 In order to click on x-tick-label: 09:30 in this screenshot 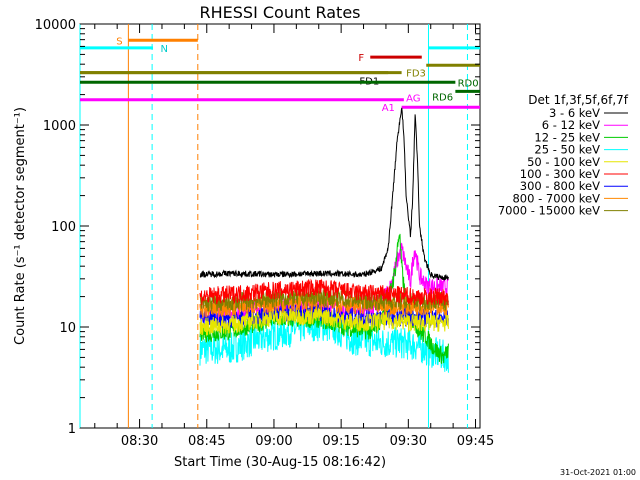, I will do `click(408, 441)`.